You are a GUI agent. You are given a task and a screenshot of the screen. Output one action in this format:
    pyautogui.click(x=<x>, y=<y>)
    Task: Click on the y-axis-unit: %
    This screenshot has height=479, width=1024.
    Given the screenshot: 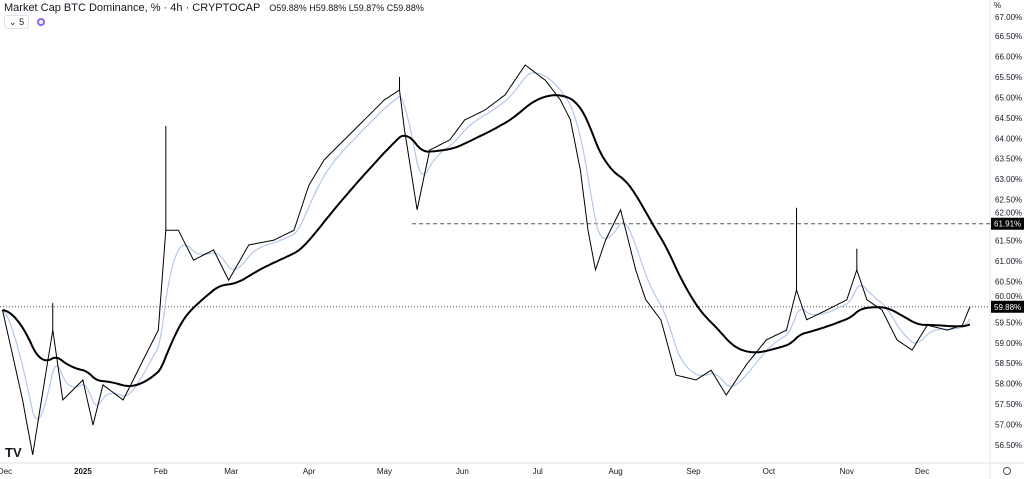 What is the action you would take?
    pyautogui.click(x=997, y=5)
    